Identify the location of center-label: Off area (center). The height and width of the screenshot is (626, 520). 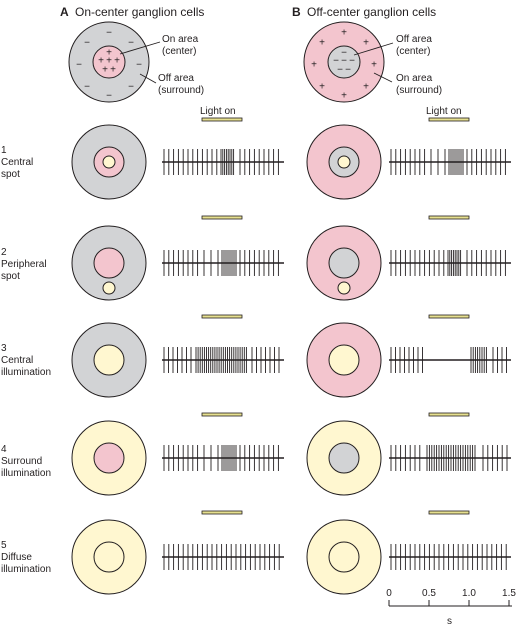
(415, 45).